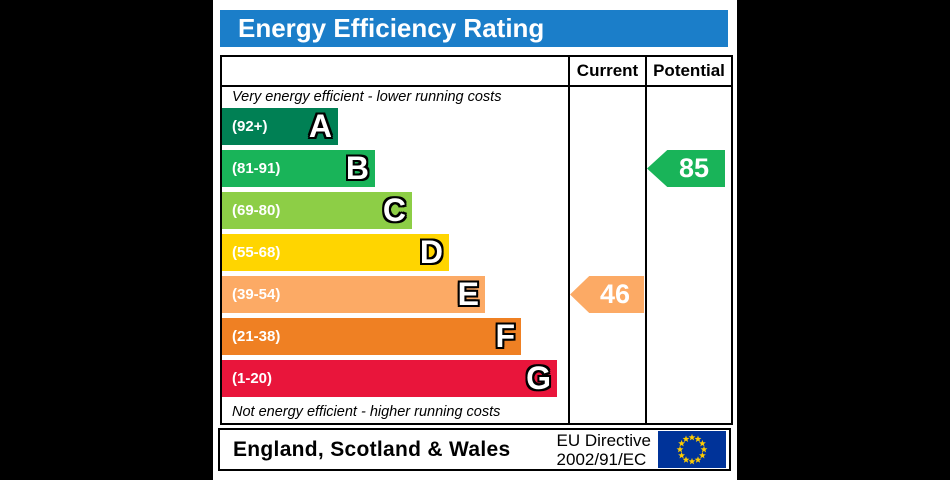 Image resolution: width=950 pixels, height=480 pixels. I want to click on band-row-c: (69-80) C, so click(395, 213).